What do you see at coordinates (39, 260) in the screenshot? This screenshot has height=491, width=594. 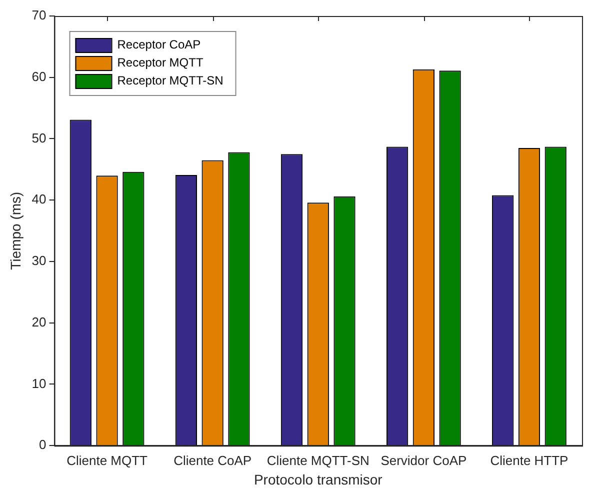 I see `y-tick-label: 30` at bounding box center [39, 260].